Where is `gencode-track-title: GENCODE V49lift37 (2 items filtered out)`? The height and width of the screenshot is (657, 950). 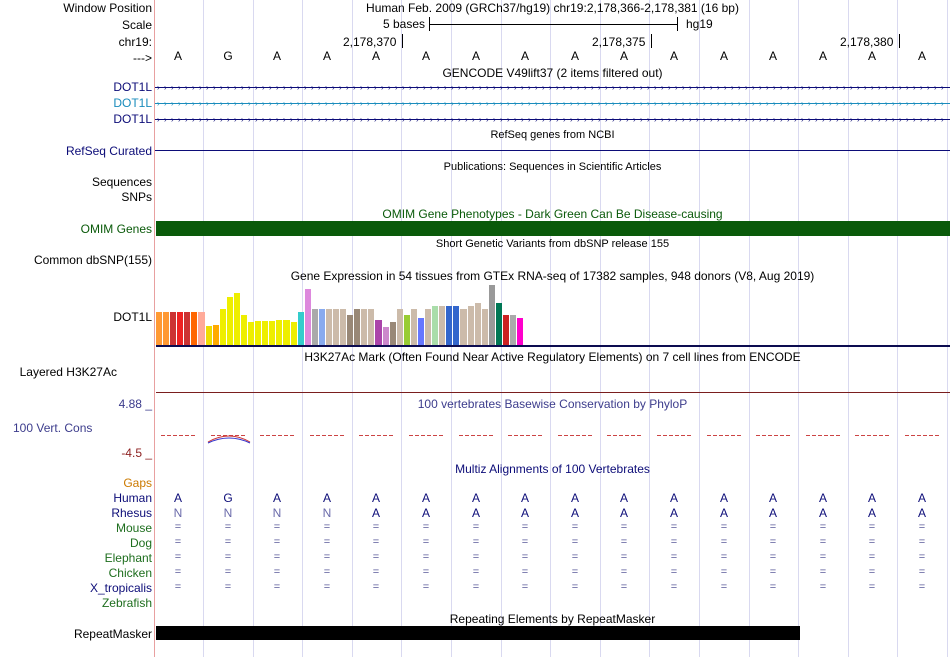
gencode-track-title: GENCODE V49lift37 (2 items filtered out) is located at coordinates (552, 73).